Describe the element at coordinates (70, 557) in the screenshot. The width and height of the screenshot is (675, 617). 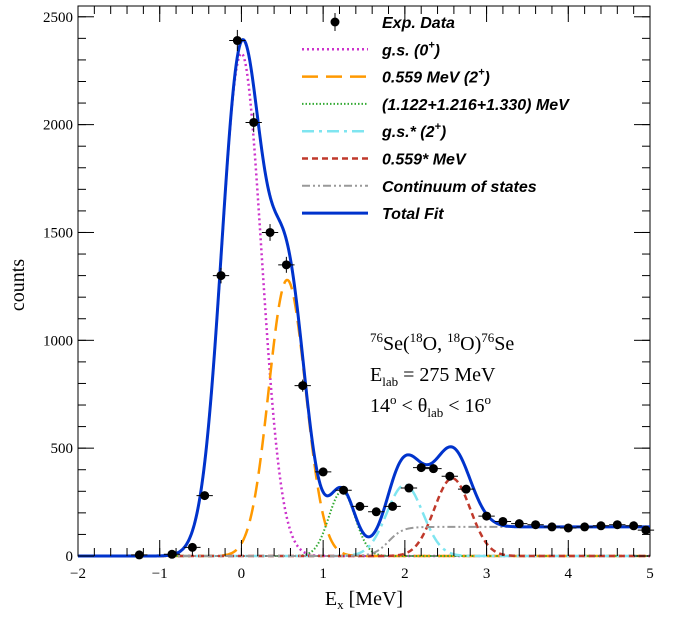
I see `y-tick-label: 0` at that location.